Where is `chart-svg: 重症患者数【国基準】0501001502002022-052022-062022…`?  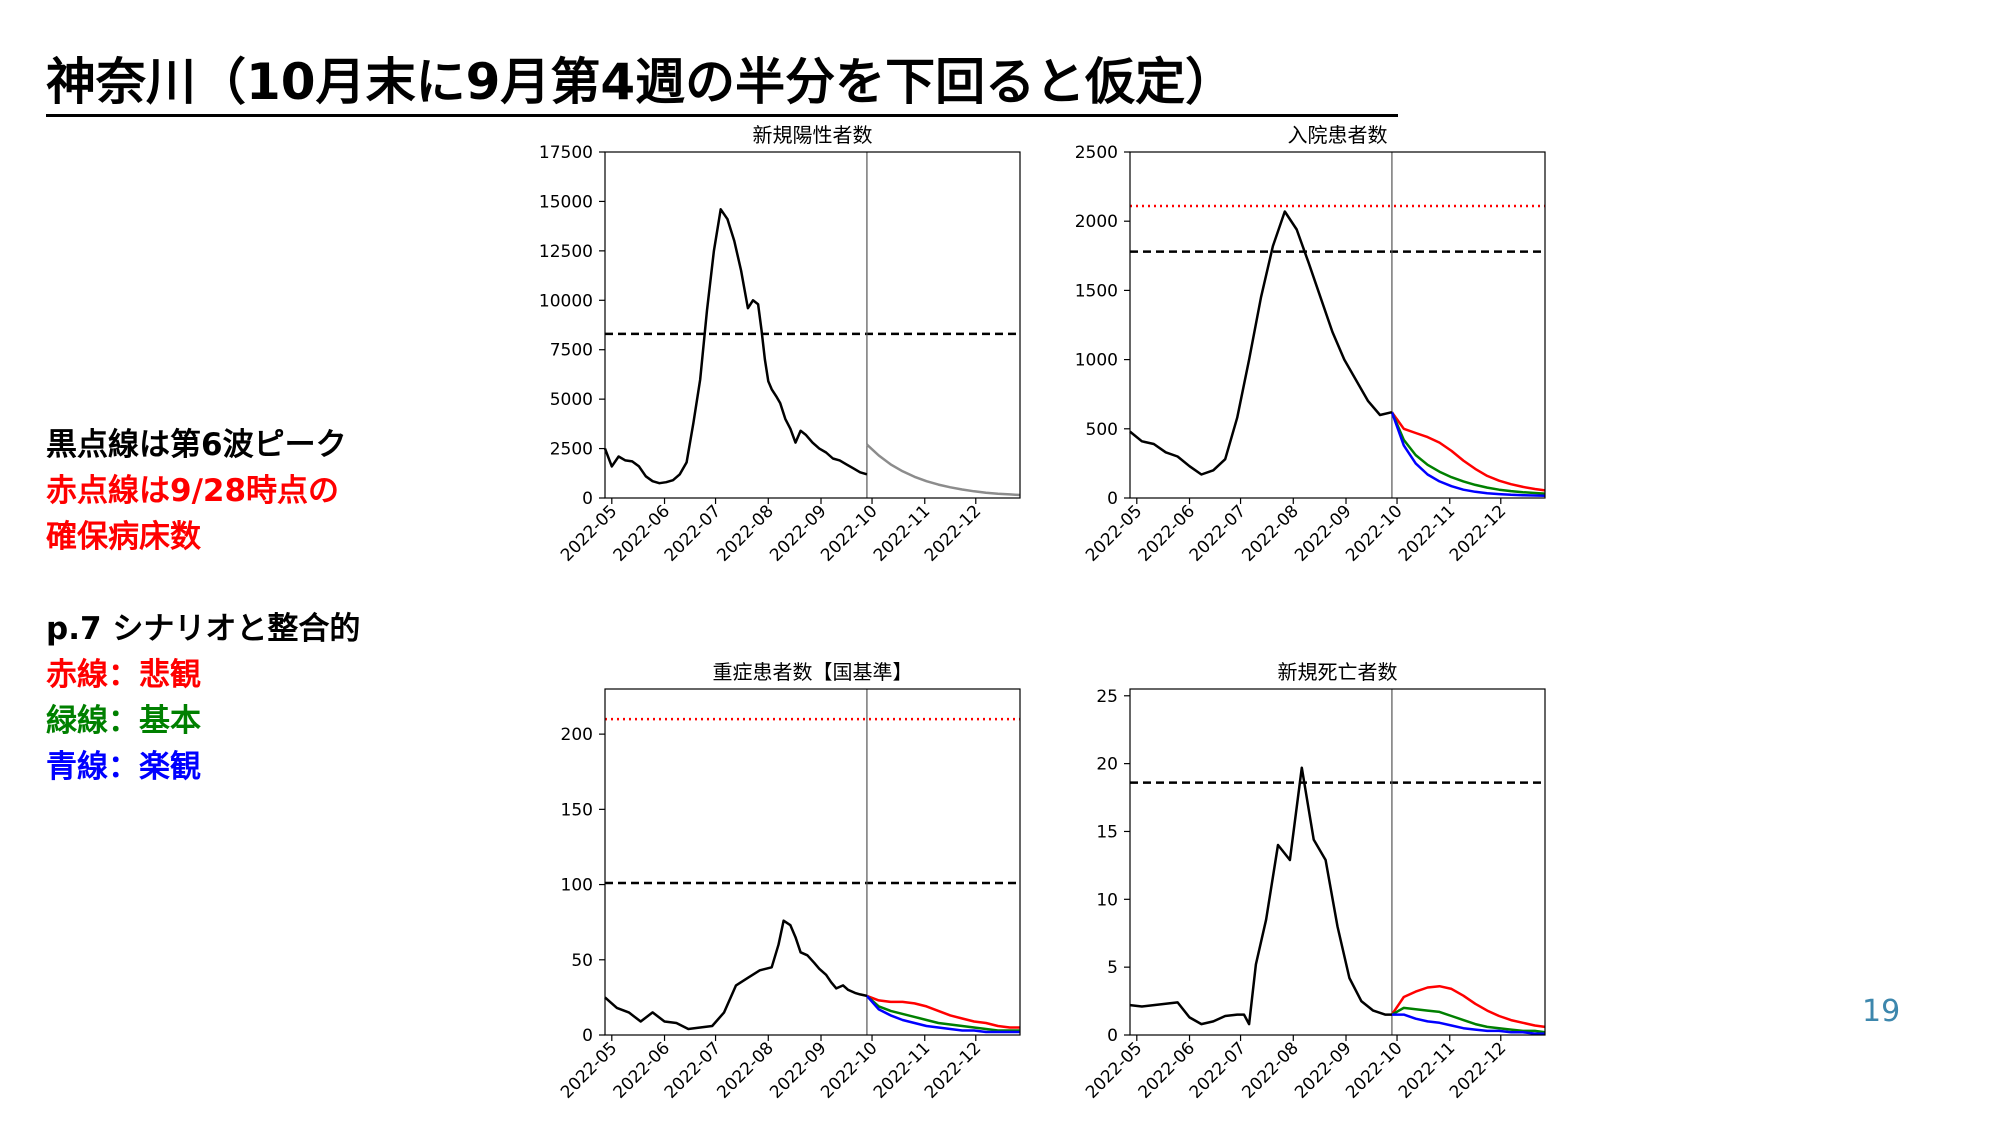
chart-svg: 重症患者数【国基準】0501001502002022-052022-062022… is located at coordinates (789, 881).